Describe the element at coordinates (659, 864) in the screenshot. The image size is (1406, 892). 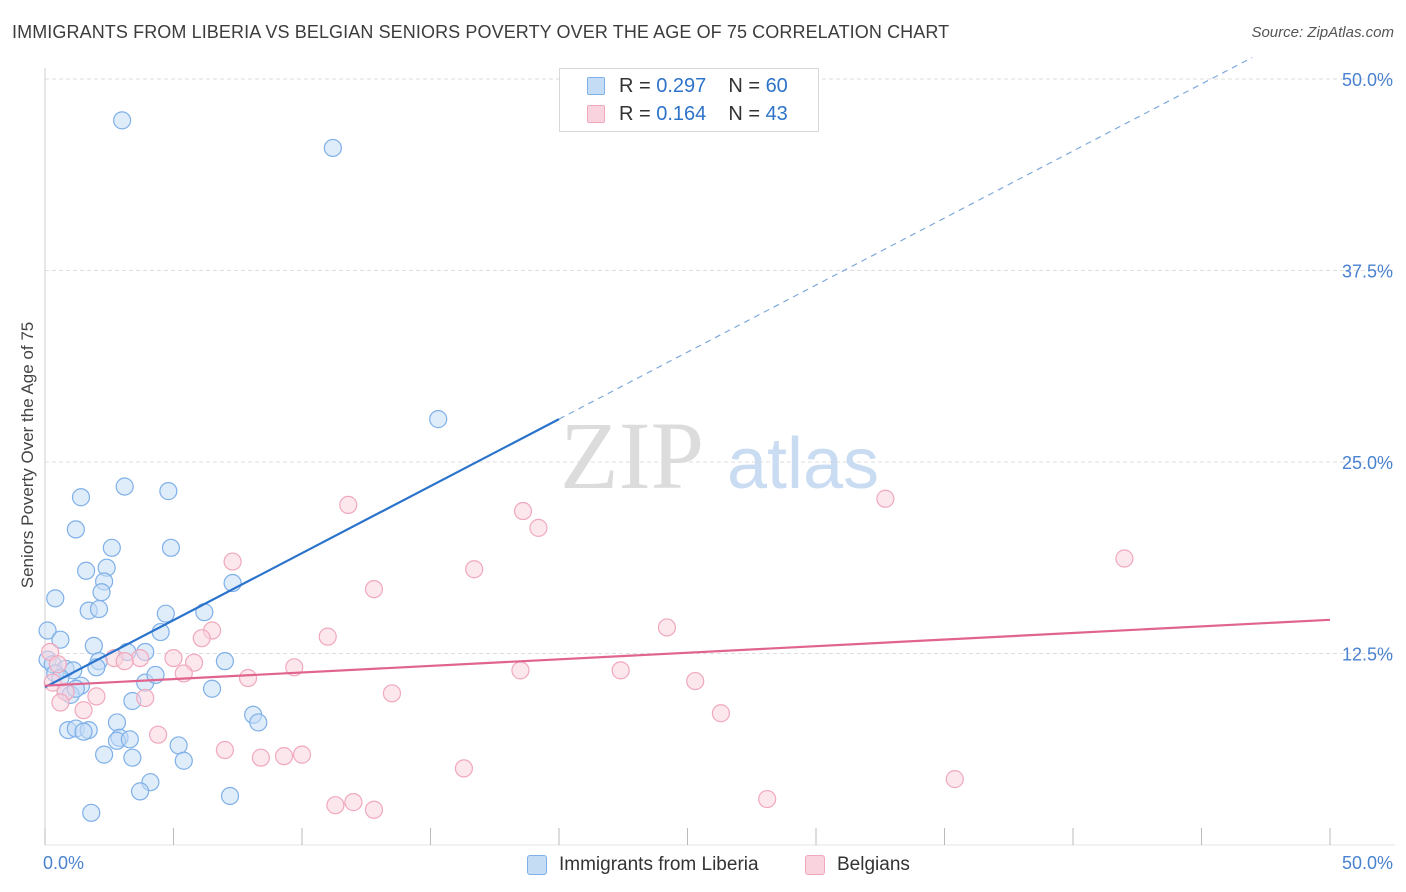
I see `bottom-legend-label-liberia: Immigrants from Liberia` at that location.